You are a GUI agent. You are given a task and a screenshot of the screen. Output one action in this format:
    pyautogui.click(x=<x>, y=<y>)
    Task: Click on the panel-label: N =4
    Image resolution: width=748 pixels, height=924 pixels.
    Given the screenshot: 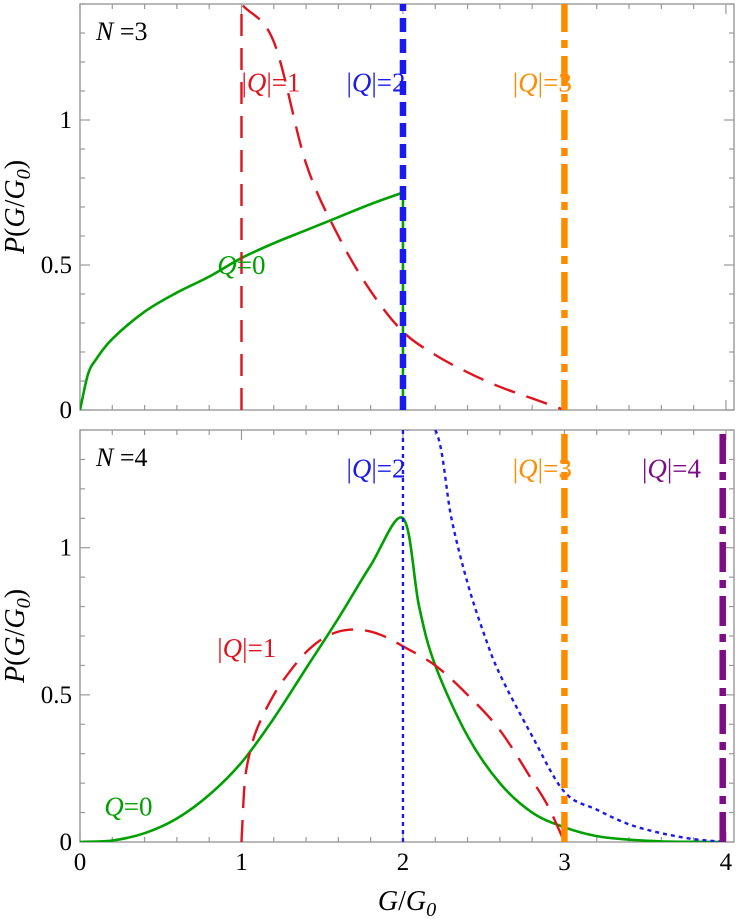 What is the action you would take?
    pyautogui.click(x=121, y=457)
    